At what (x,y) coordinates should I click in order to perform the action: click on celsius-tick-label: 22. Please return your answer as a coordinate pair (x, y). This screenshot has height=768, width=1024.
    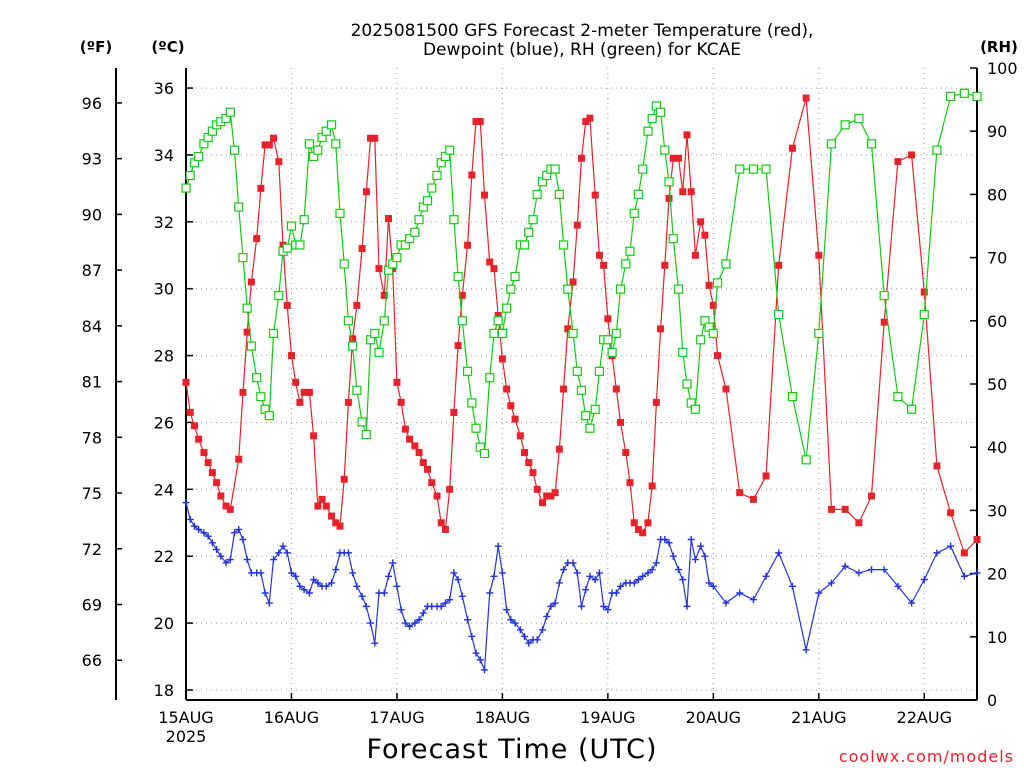
    Looking at the image, I should click on (164, 556).